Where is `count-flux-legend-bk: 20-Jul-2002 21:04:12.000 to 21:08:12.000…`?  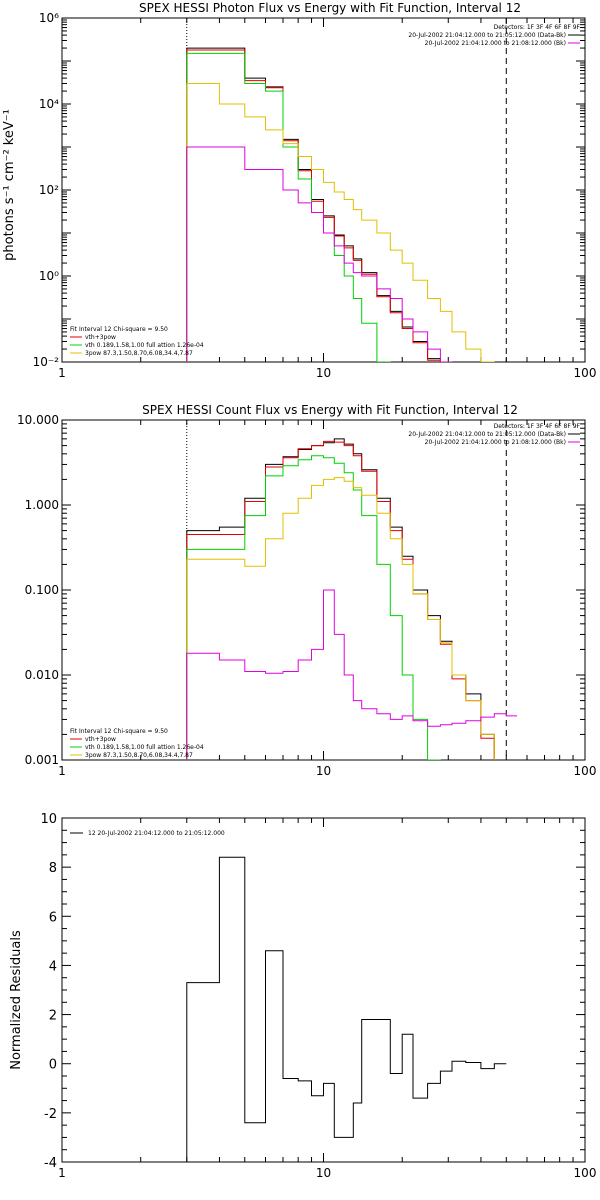
count-flux-legend-bk: 20-Jul-2002 21:04:12.000 to 21:08:12.000… is located at coordinates (495, 442).